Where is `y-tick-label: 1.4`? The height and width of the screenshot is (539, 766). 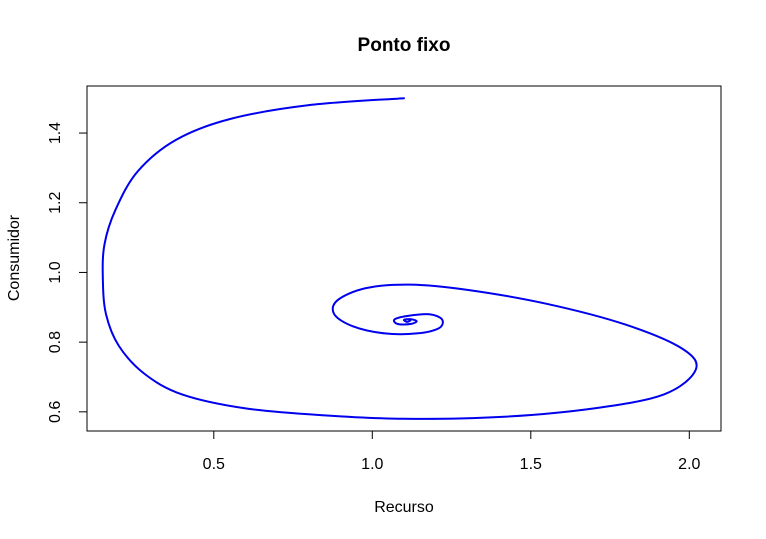 y-tick-label: 1.4 is located at coordinates (55, 133).